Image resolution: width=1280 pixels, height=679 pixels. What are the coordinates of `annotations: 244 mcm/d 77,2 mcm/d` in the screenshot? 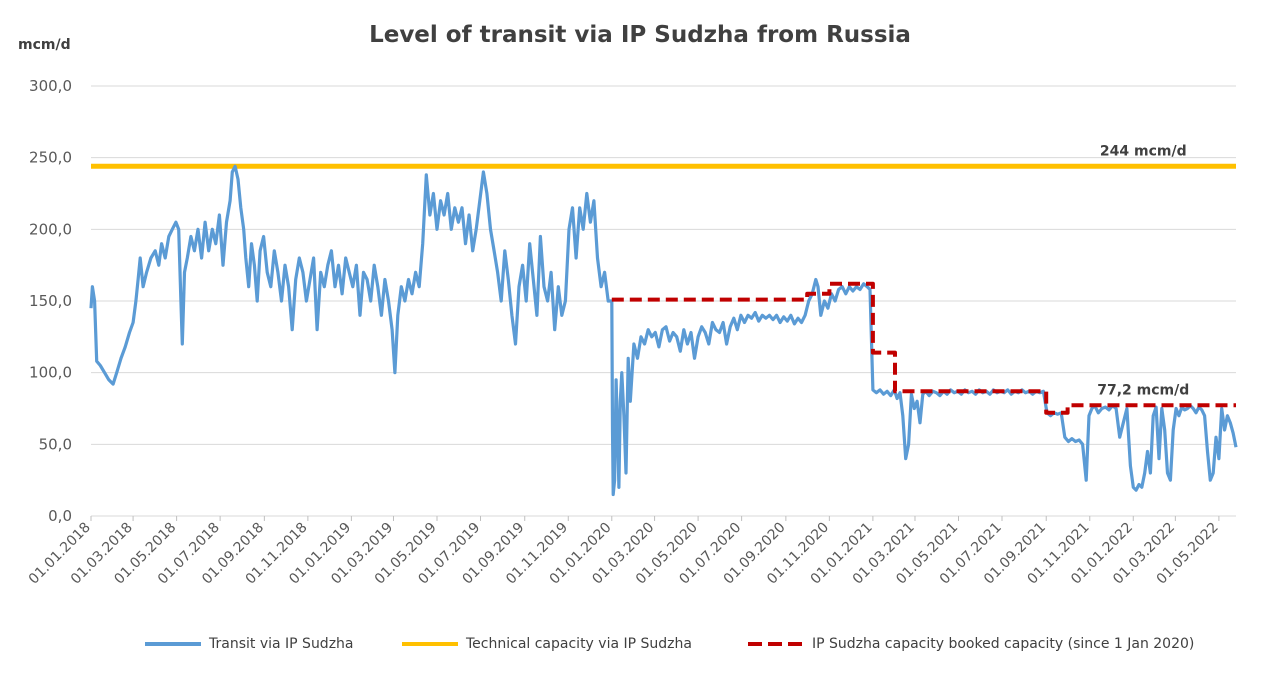 It's located at (1143, 270).